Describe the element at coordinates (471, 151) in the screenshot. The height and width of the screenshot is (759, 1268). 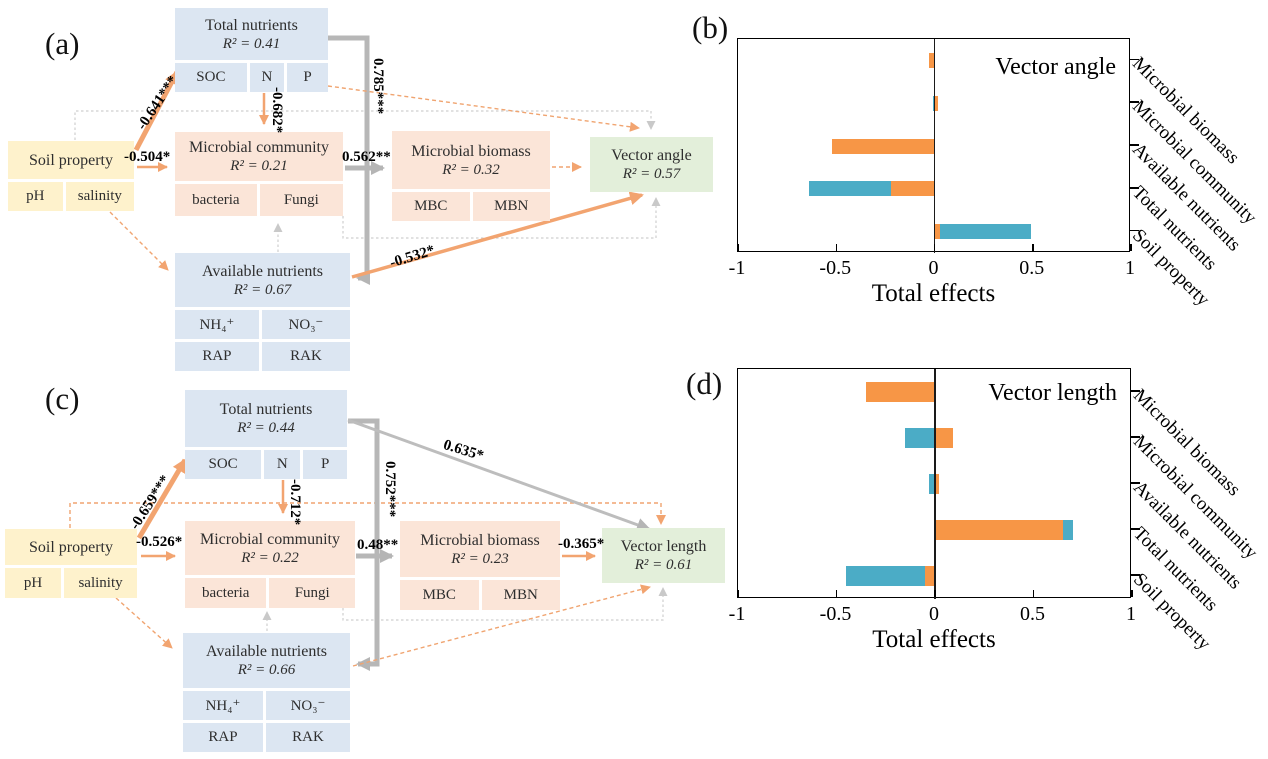
I see `node-title: Microbial biomass` at that location.